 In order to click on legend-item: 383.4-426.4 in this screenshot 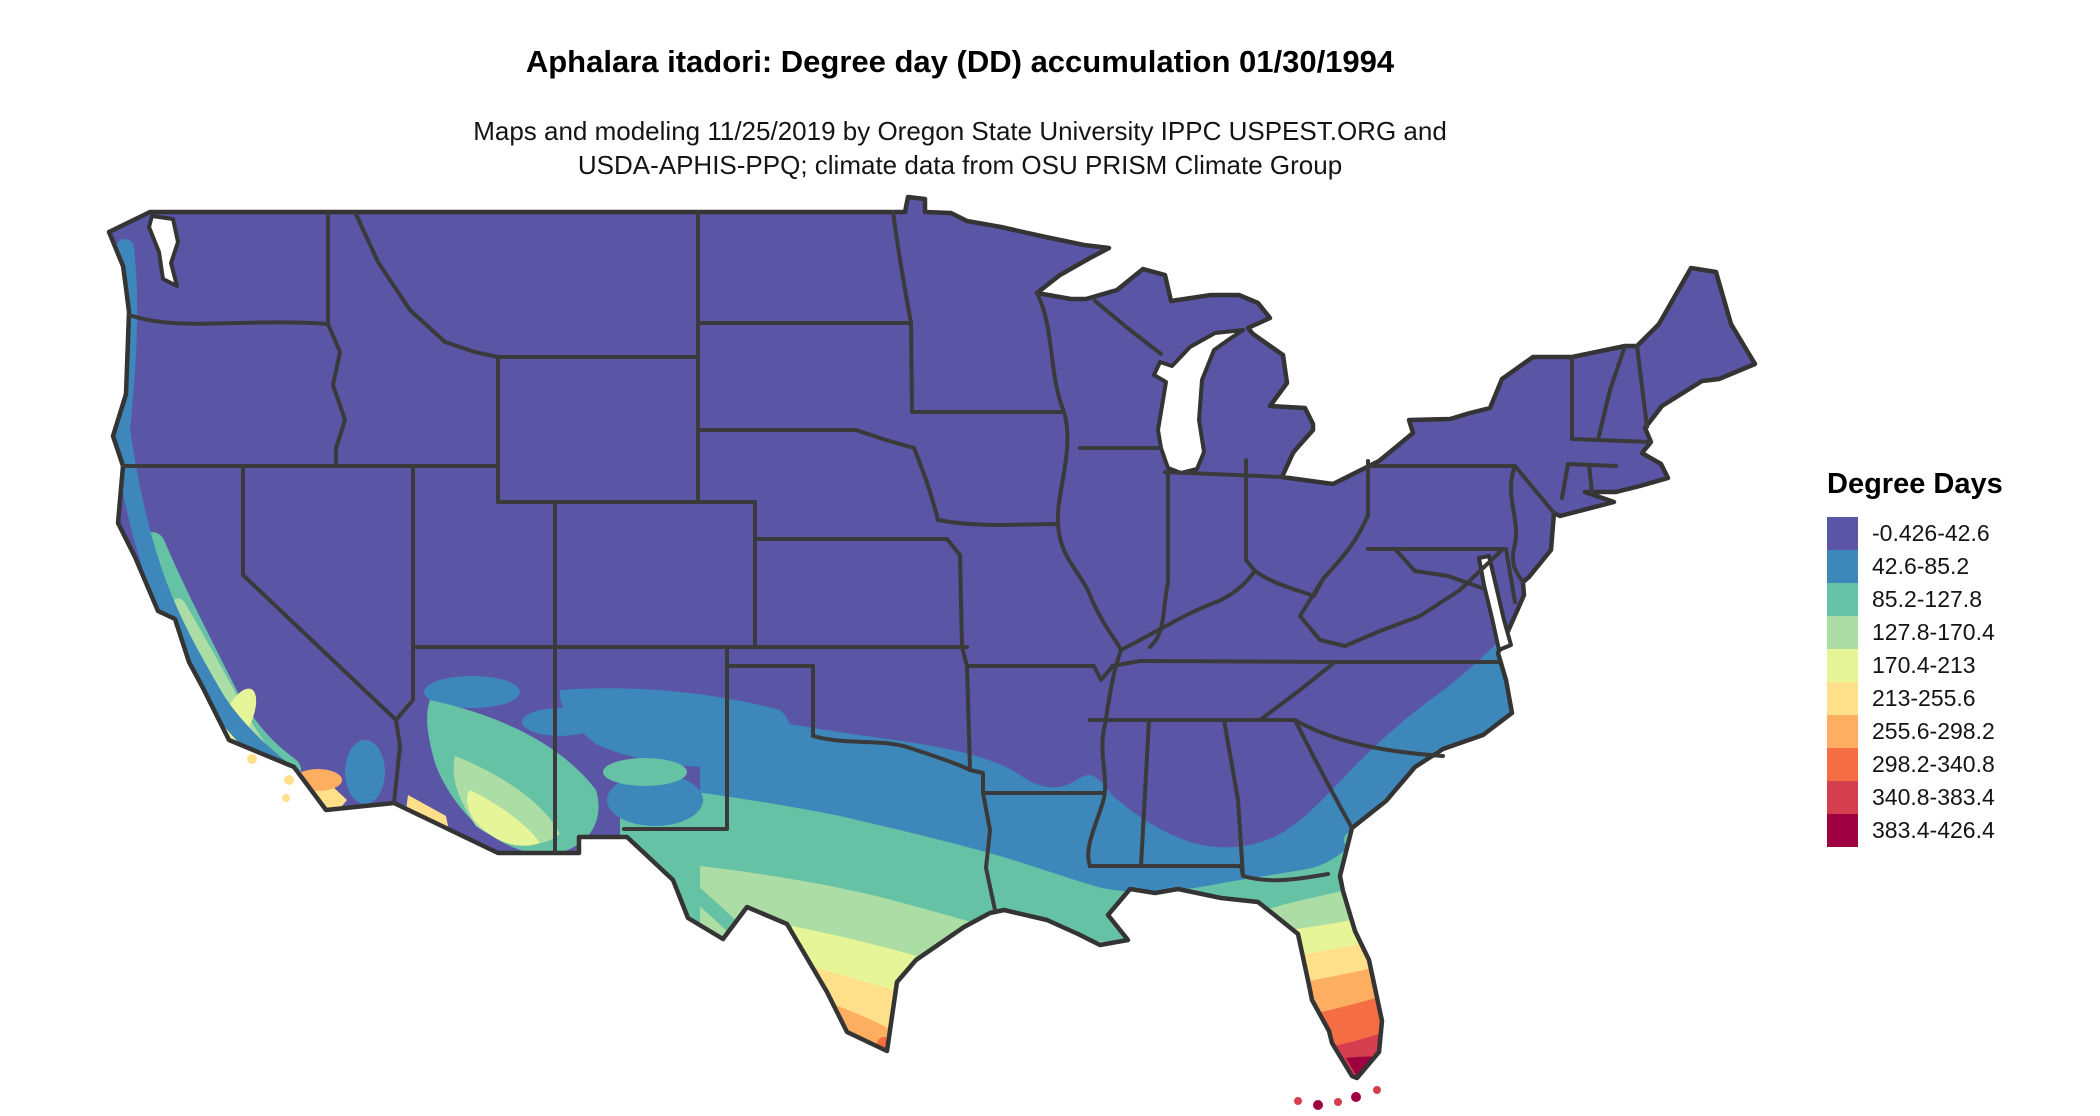, I will do `click(1962, 830)`.